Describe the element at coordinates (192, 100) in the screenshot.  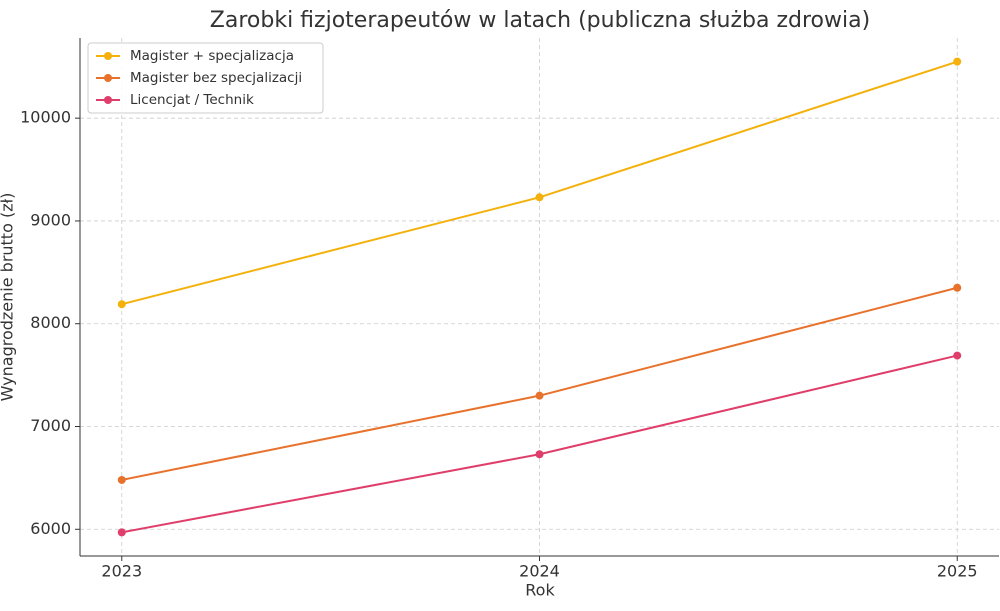
I see `legend-label: Licencjat / Technik` at that location.